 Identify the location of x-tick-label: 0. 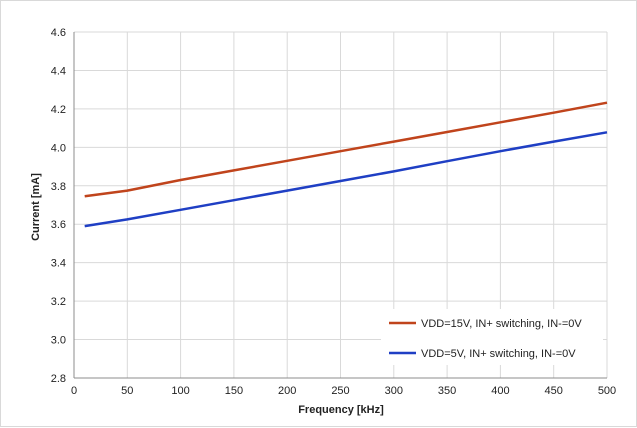
(74, 391).